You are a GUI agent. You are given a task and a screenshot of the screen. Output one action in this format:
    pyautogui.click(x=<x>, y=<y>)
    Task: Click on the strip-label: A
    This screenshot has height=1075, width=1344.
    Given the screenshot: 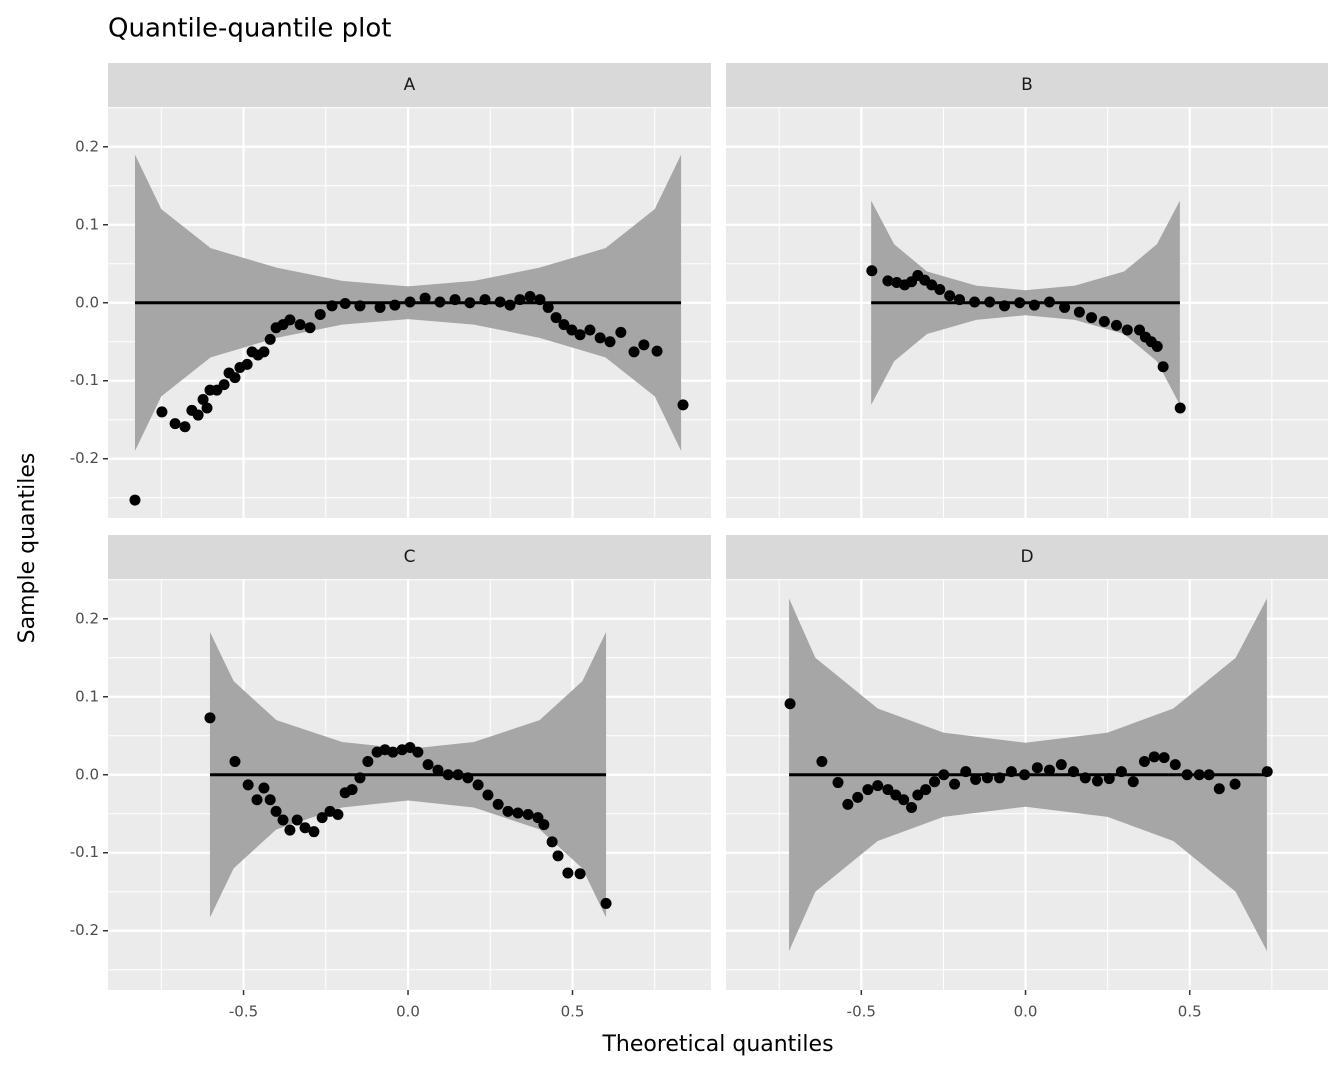 What is the action you would take?
    pyautogui.click(x=410, y=85)
    